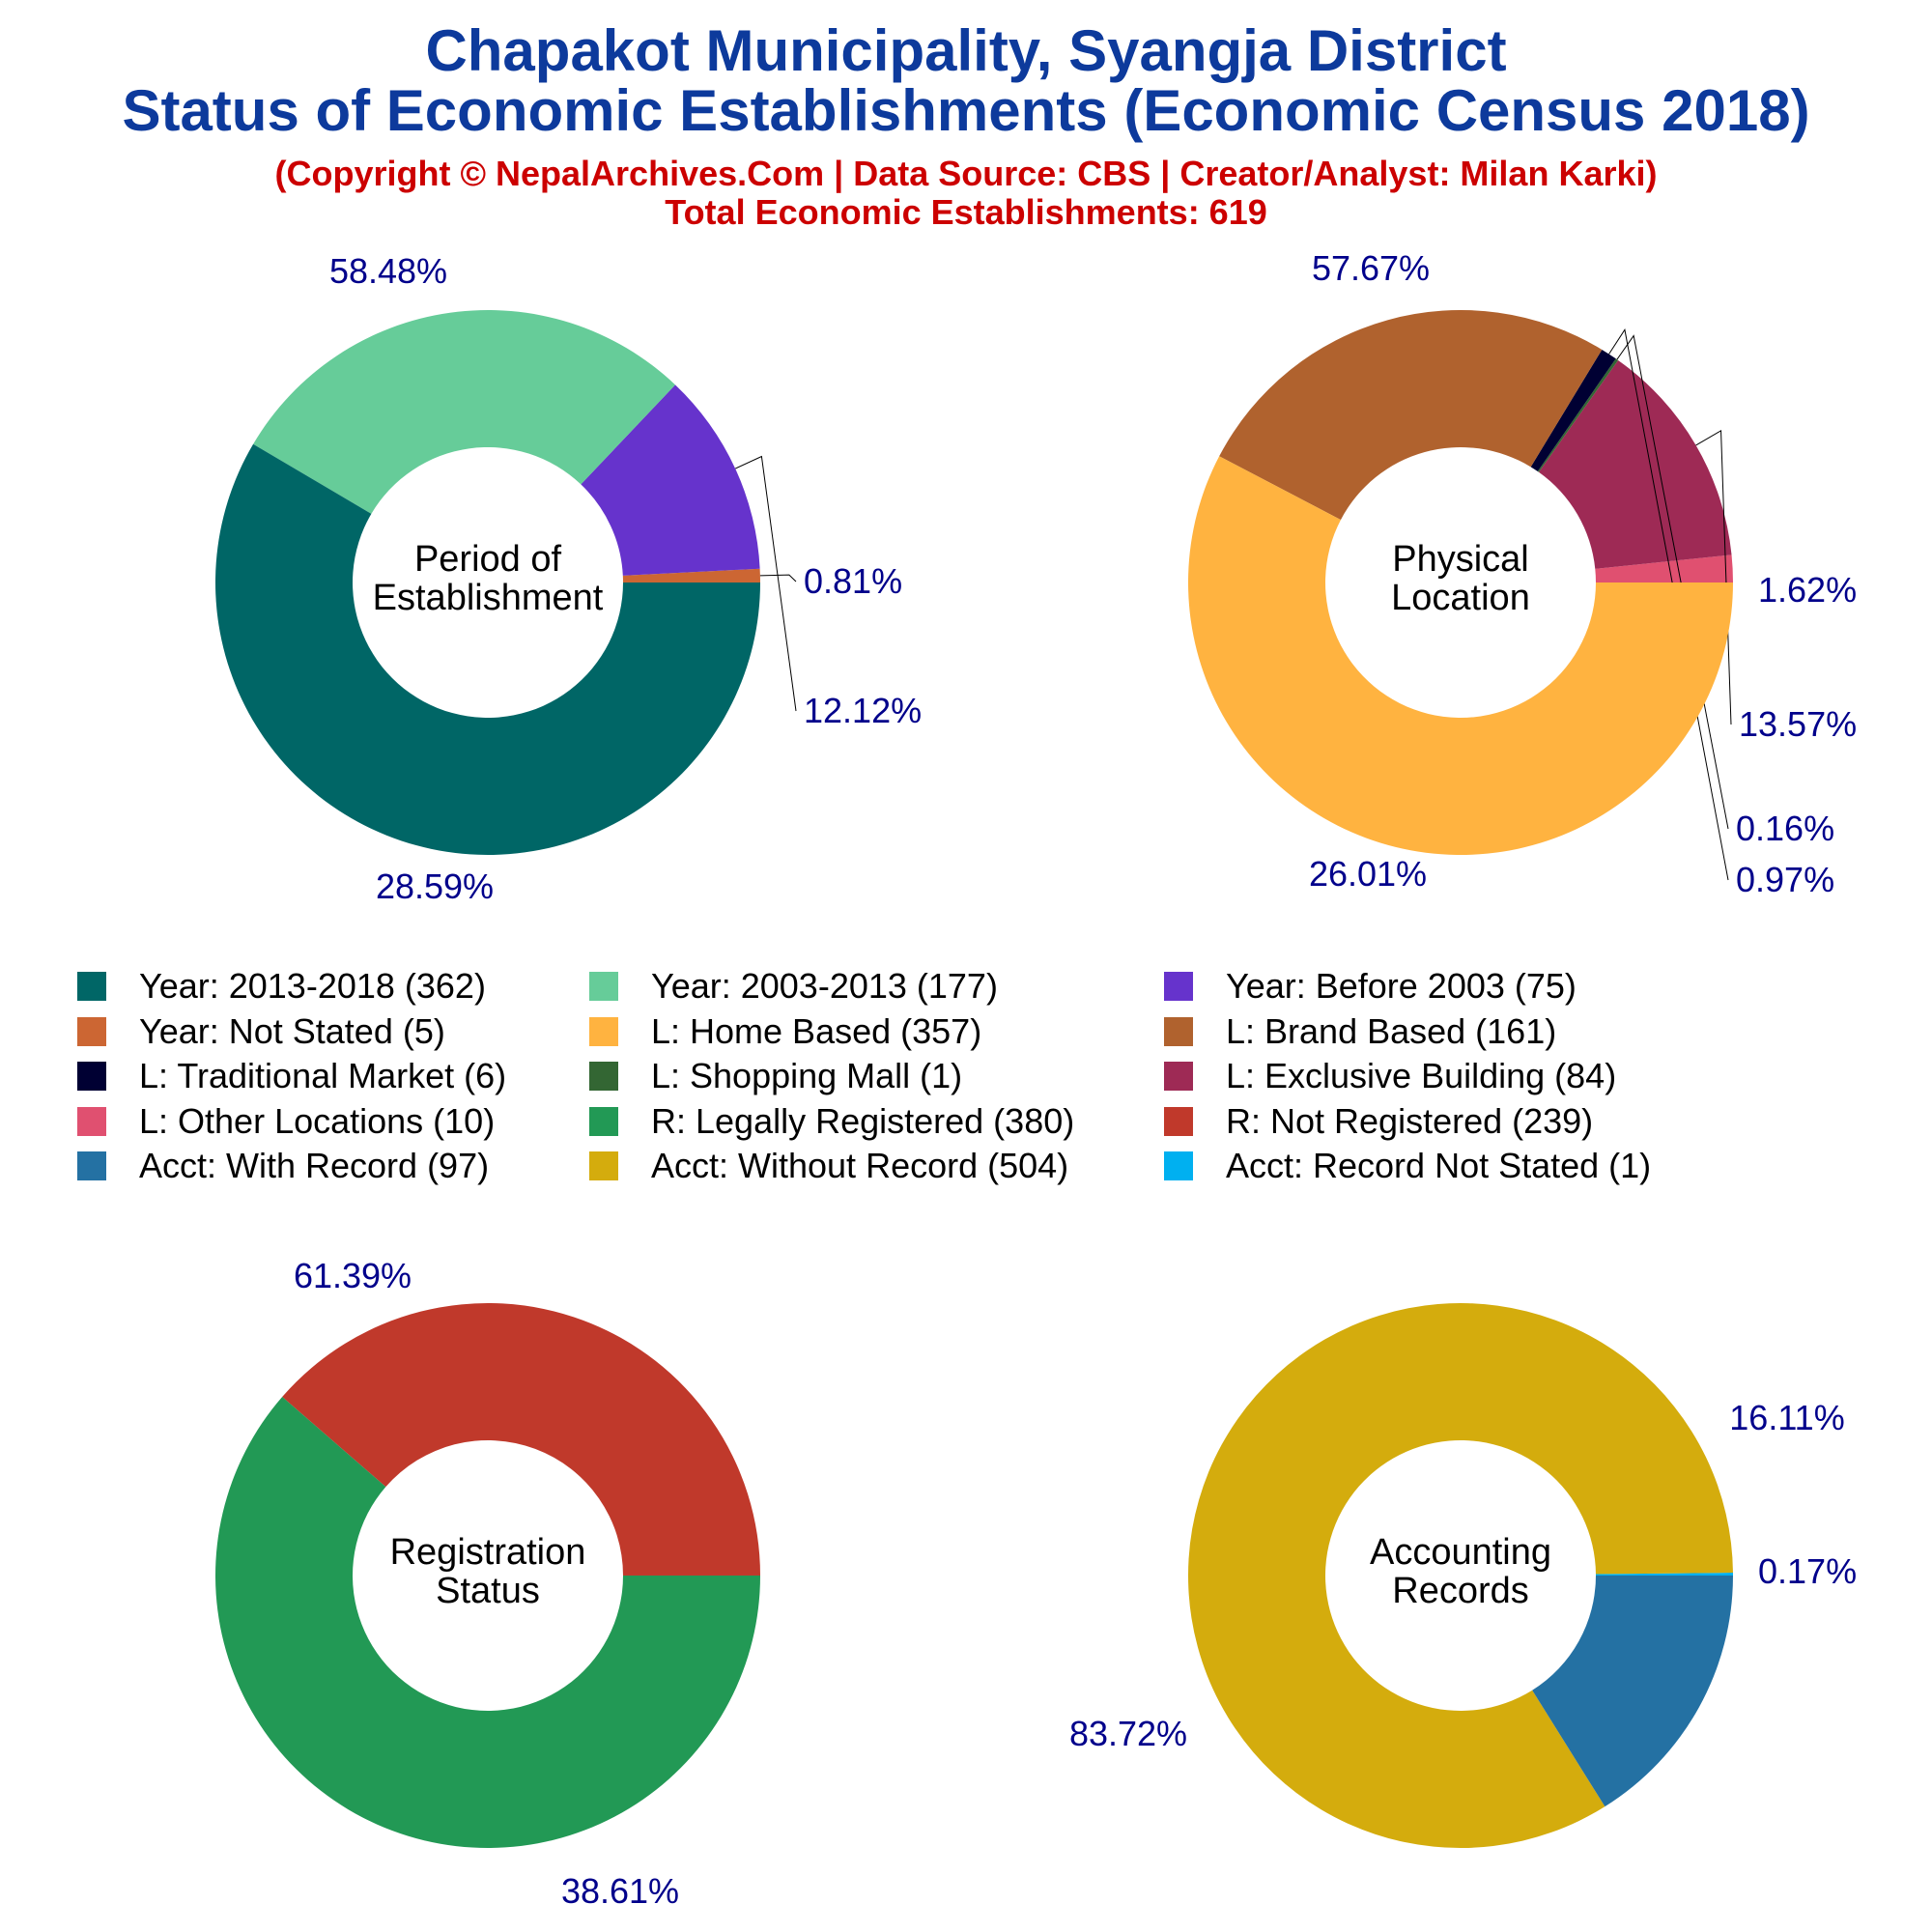 The width and height of the screenshot is (1932, 1932). I want to click on slice-percent-label: 0.97%, so click(1785, 879).